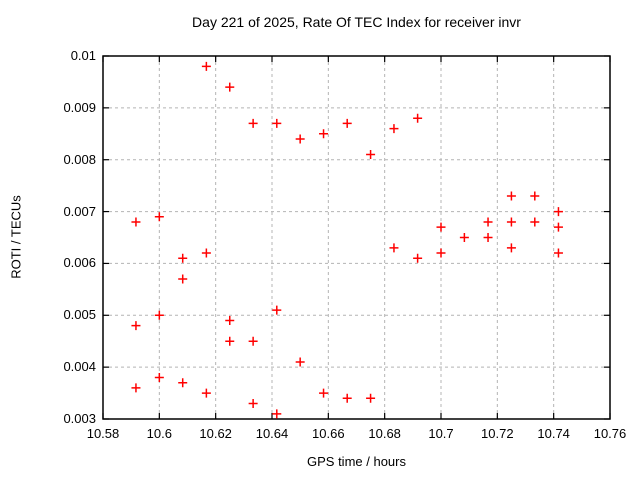  What do you see at coordinates (610, 433) in the screenshot?
I see `x-tick-label: 10.76` at bounding box center [610, 433].